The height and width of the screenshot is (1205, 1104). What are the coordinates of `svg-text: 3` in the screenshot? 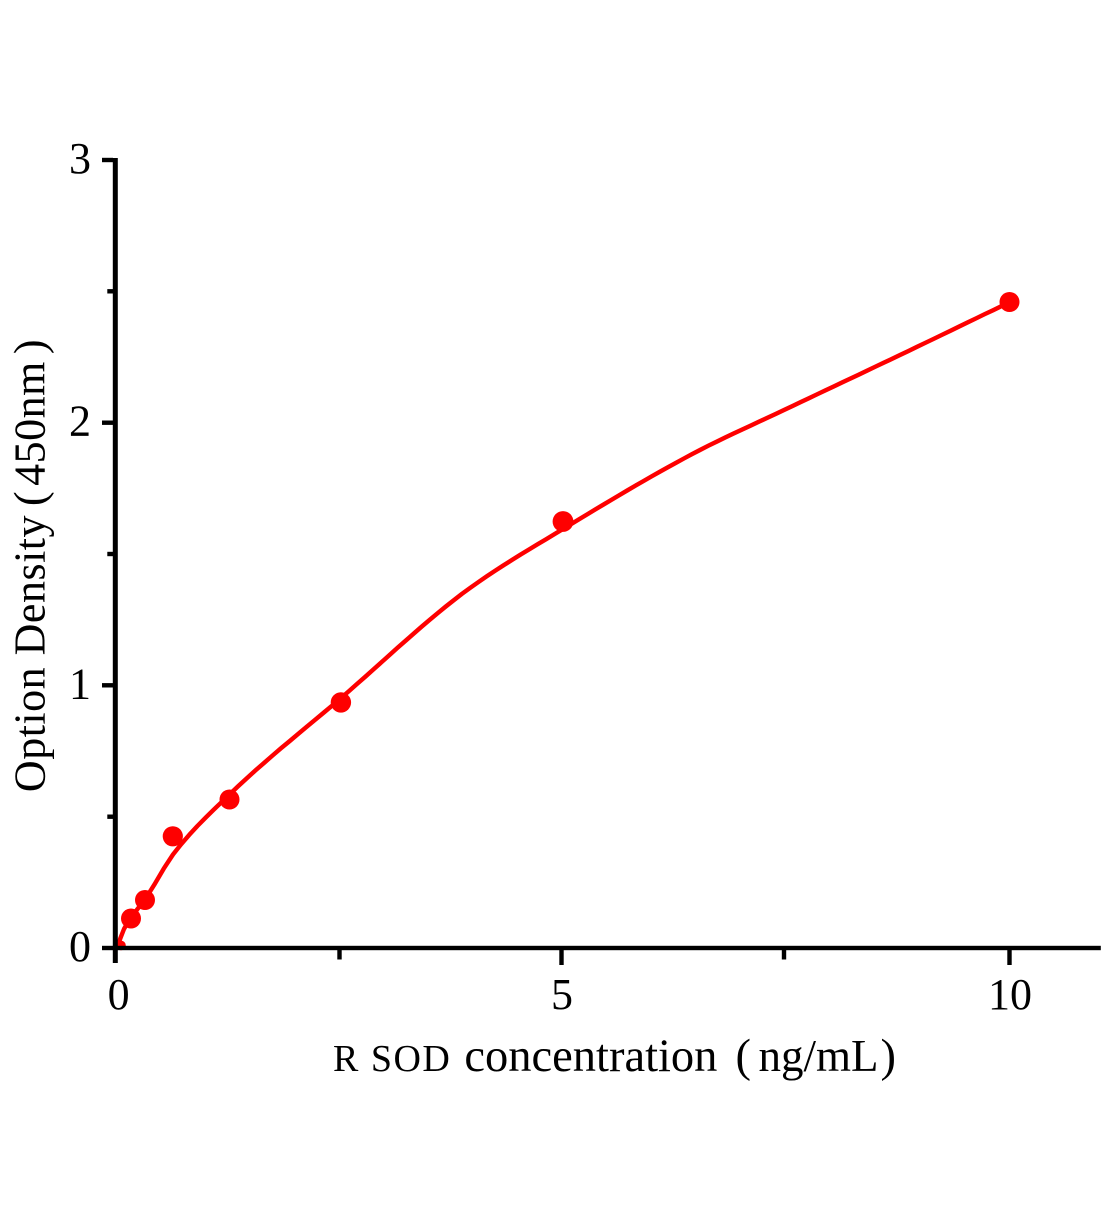 It's located at (80, 158).